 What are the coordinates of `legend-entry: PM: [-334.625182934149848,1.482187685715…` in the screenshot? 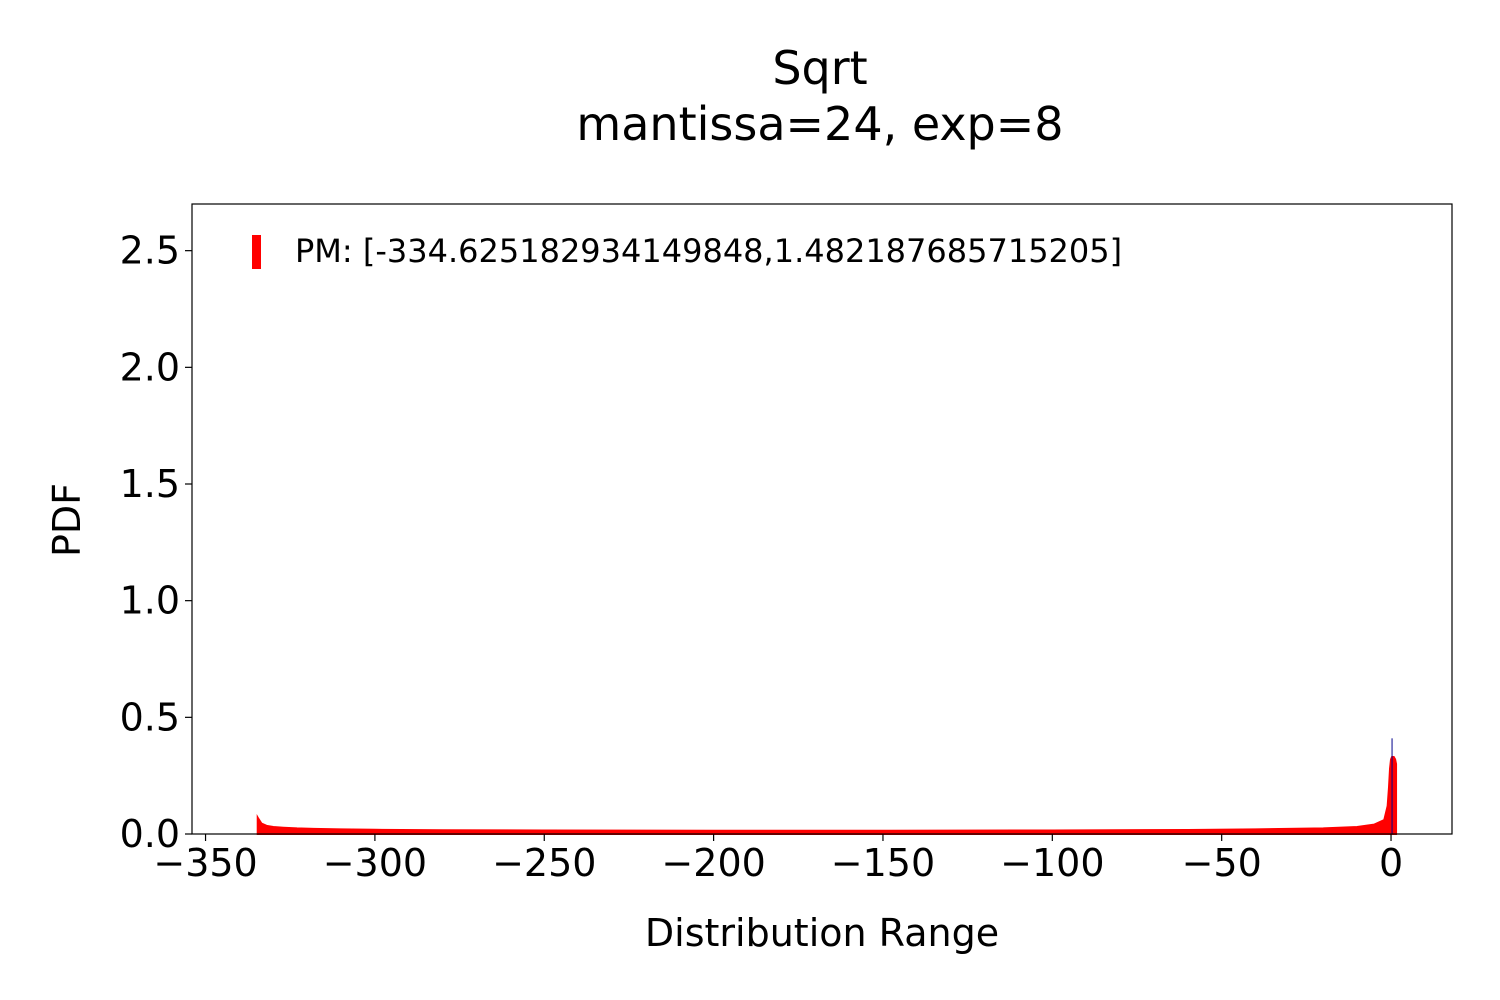 It's located at (708, 251).